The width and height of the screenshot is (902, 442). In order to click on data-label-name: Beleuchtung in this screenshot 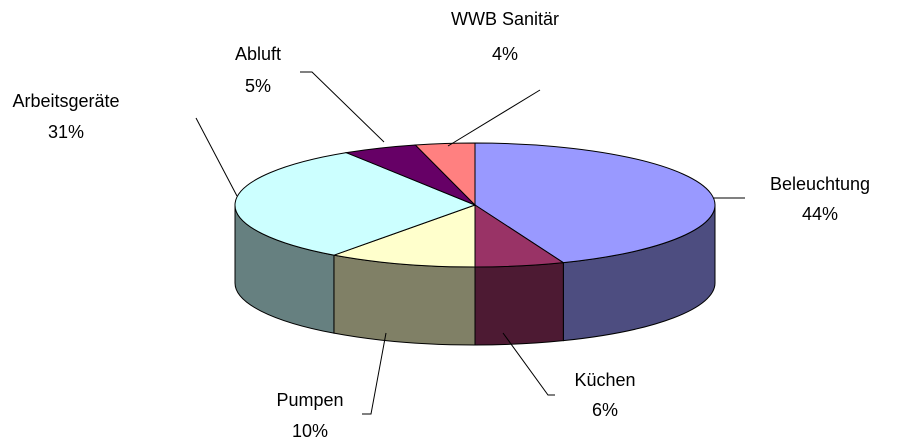, I will do `click(820, 184)`.